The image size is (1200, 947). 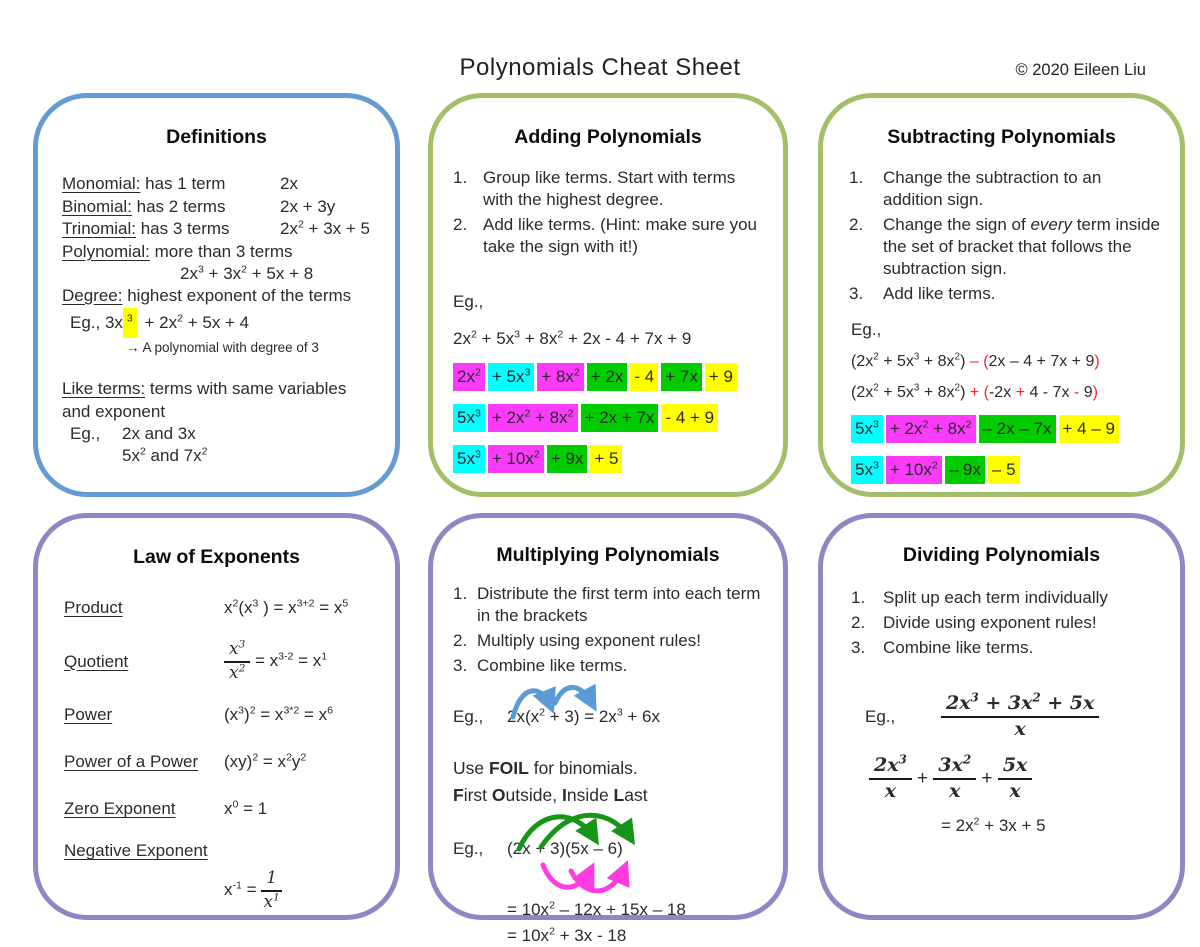 I want to click on foil-note: Use FOIL for binomials., so click(x=545, y=768).